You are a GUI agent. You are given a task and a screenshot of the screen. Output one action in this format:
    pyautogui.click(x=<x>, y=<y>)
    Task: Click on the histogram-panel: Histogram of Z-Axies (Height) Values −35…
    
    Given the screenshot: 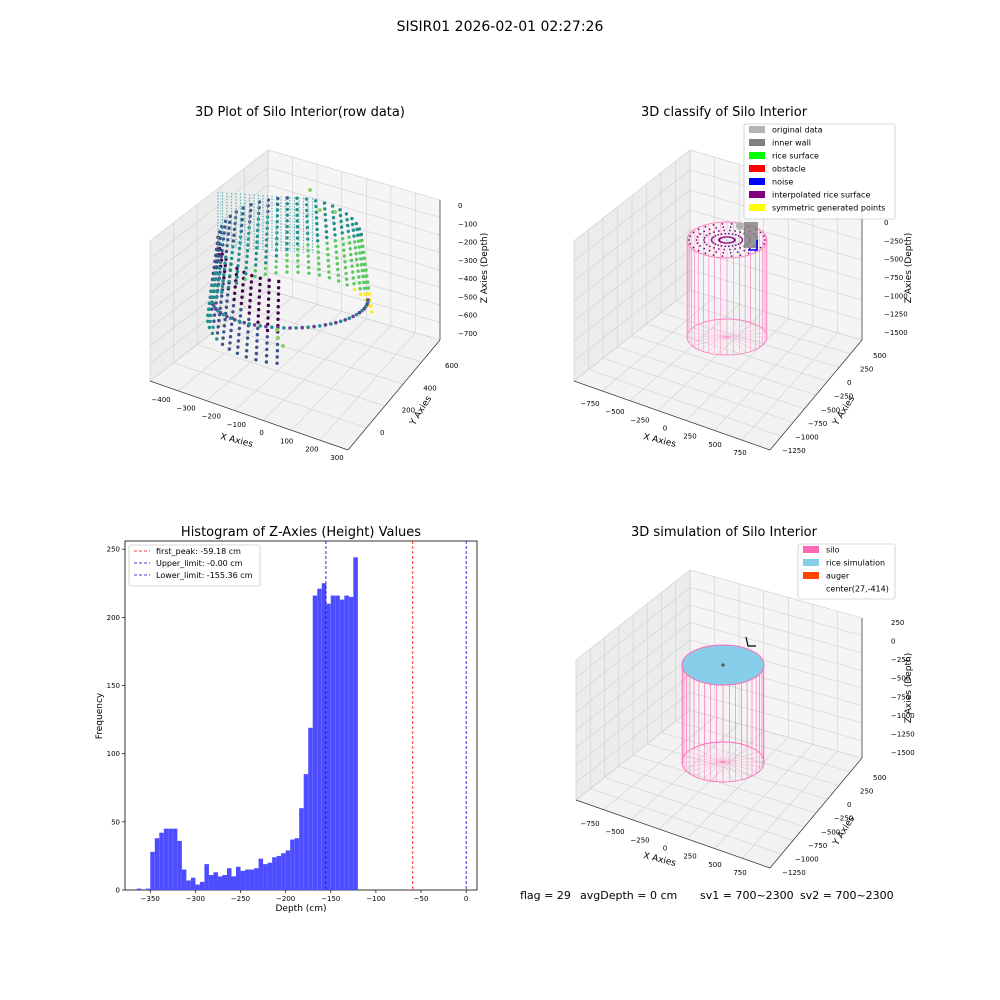 What is the action you would take?
    pyautogui.click(x=286, y=719)
    